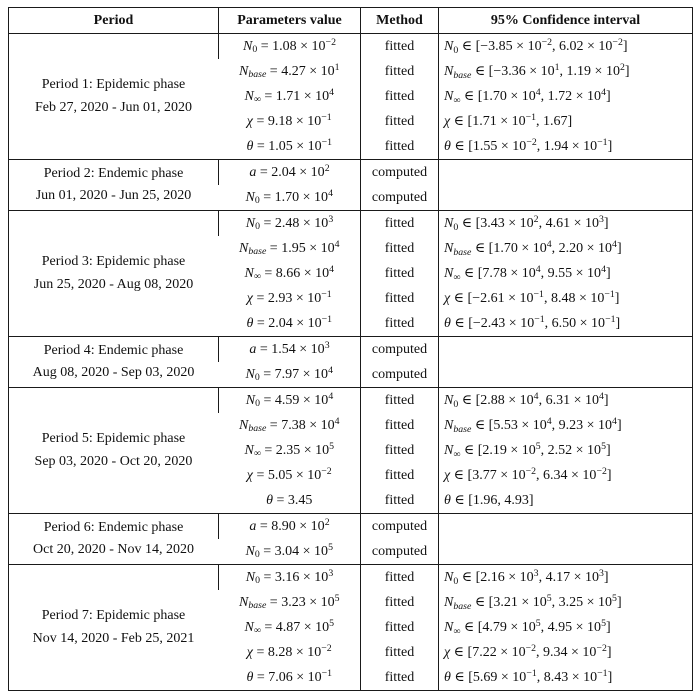  What do you see at coordinates (289, 46) in the screenshot?
I see `parameter-value-cell: N0 = 1.08 × 10−2` at bounding box center [289, 46].